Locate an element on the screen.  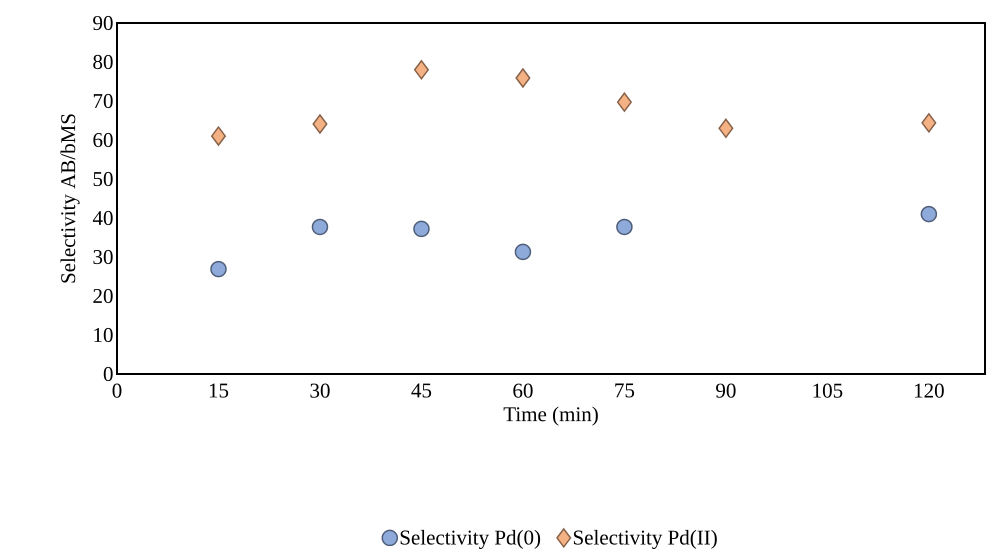
x-tick-label: 75 is located at coordinates (624, 391).